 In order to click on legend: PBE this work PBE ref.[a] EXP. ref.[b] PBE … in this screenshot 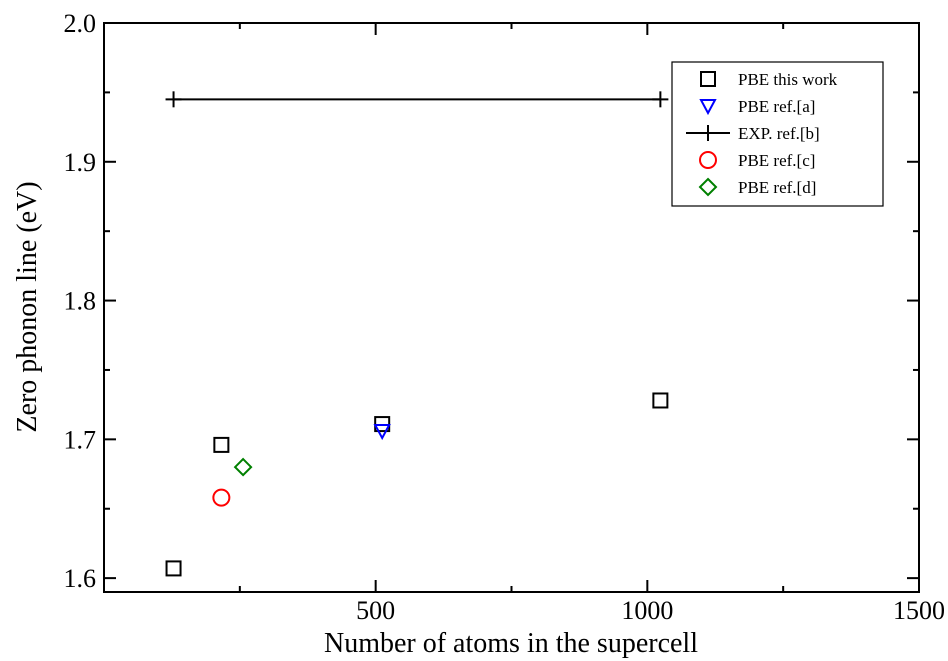, I will do `click(777, 134)`.